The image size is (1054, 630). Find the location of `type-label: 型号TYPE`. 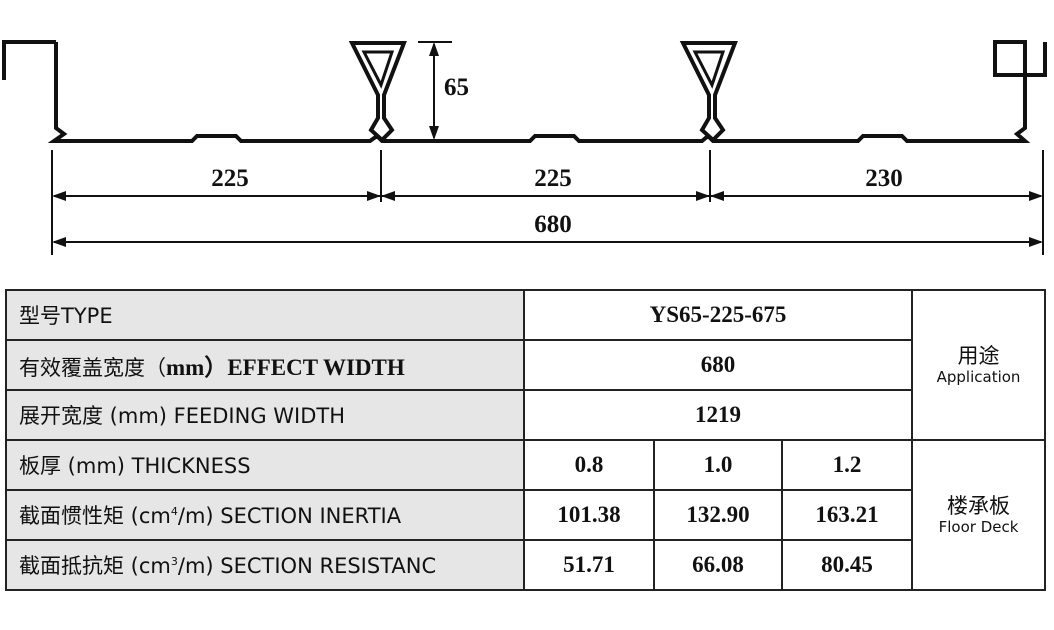

type-label: 型号TYPE is located at coordinates (265, 315).